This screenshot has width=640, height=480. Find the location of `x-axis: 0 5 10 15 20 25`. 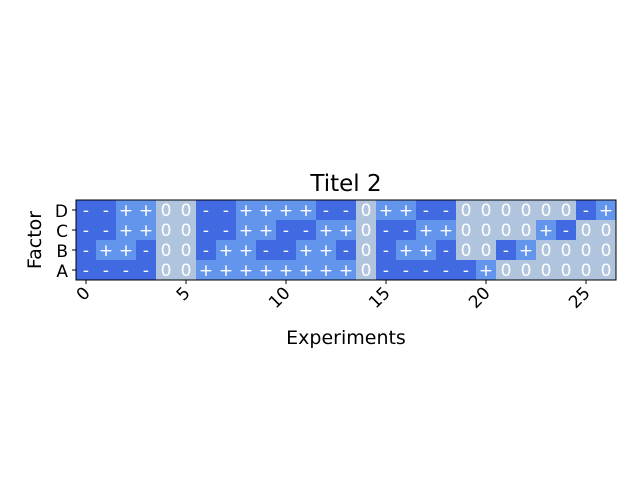

x-axis: 0 5 10 15 20 25 is located at coordinates (334, 296).